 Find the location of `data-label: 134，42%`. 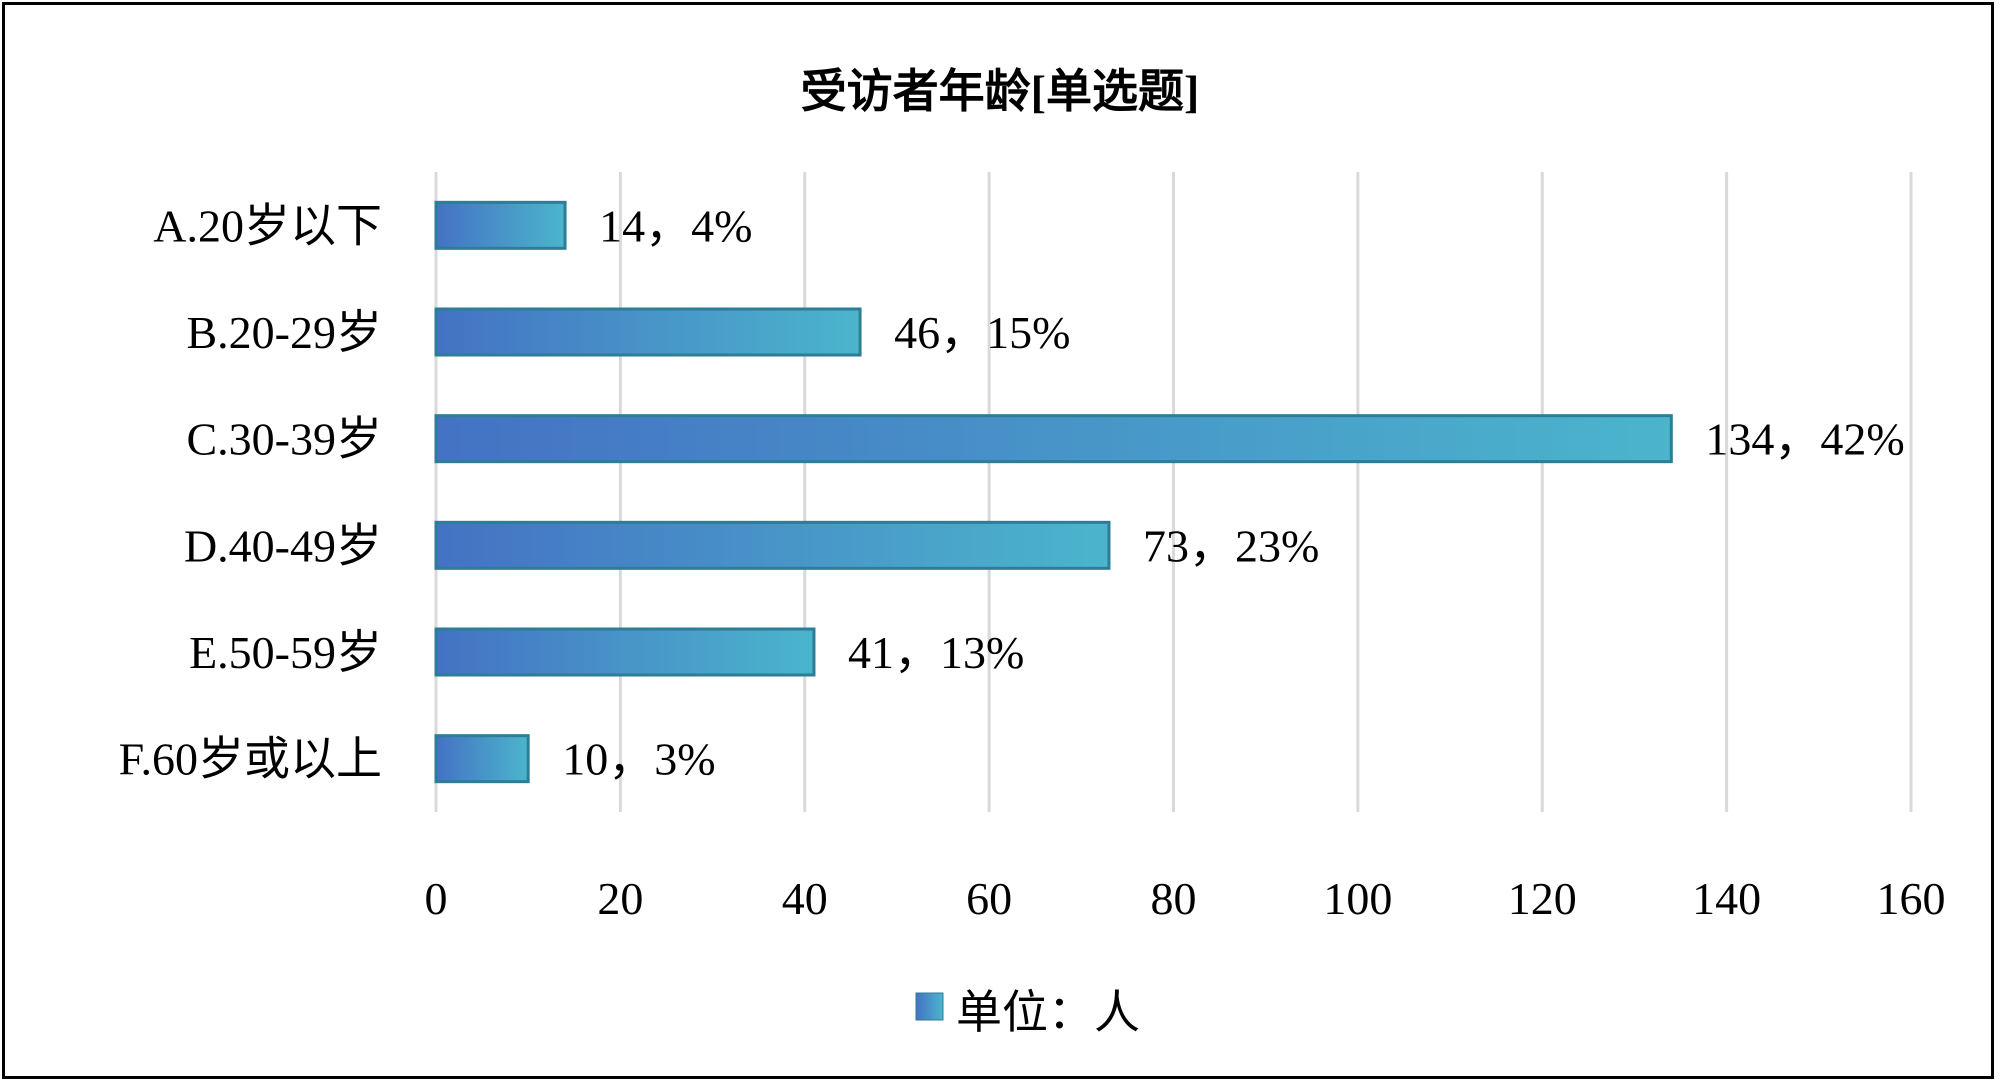

data-label: 134，42% is located at coordinates (1804, 439).